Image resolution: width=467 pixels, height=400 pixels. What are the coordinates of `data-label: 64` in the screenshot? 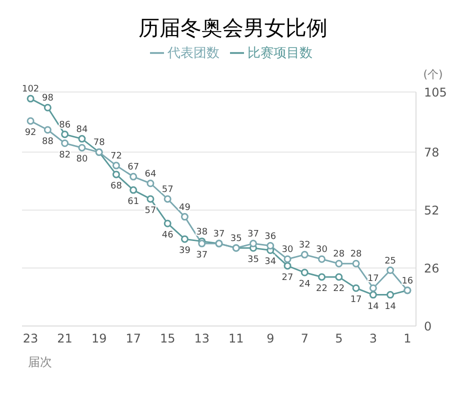 It's located at (150, 174).